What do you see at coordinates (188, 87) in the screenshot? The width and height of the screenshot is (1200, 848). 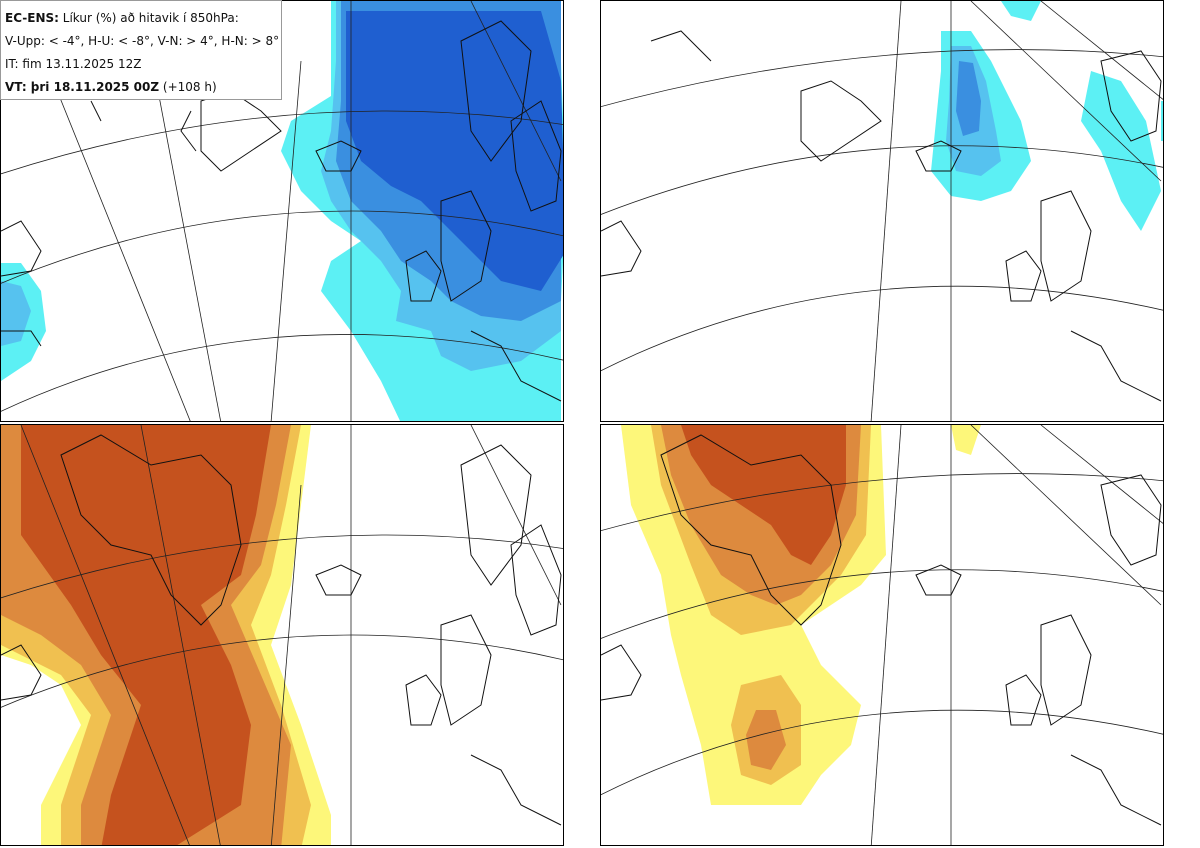 I see `info-lead-time: (+108 h)` at bounding box center [188, 87].